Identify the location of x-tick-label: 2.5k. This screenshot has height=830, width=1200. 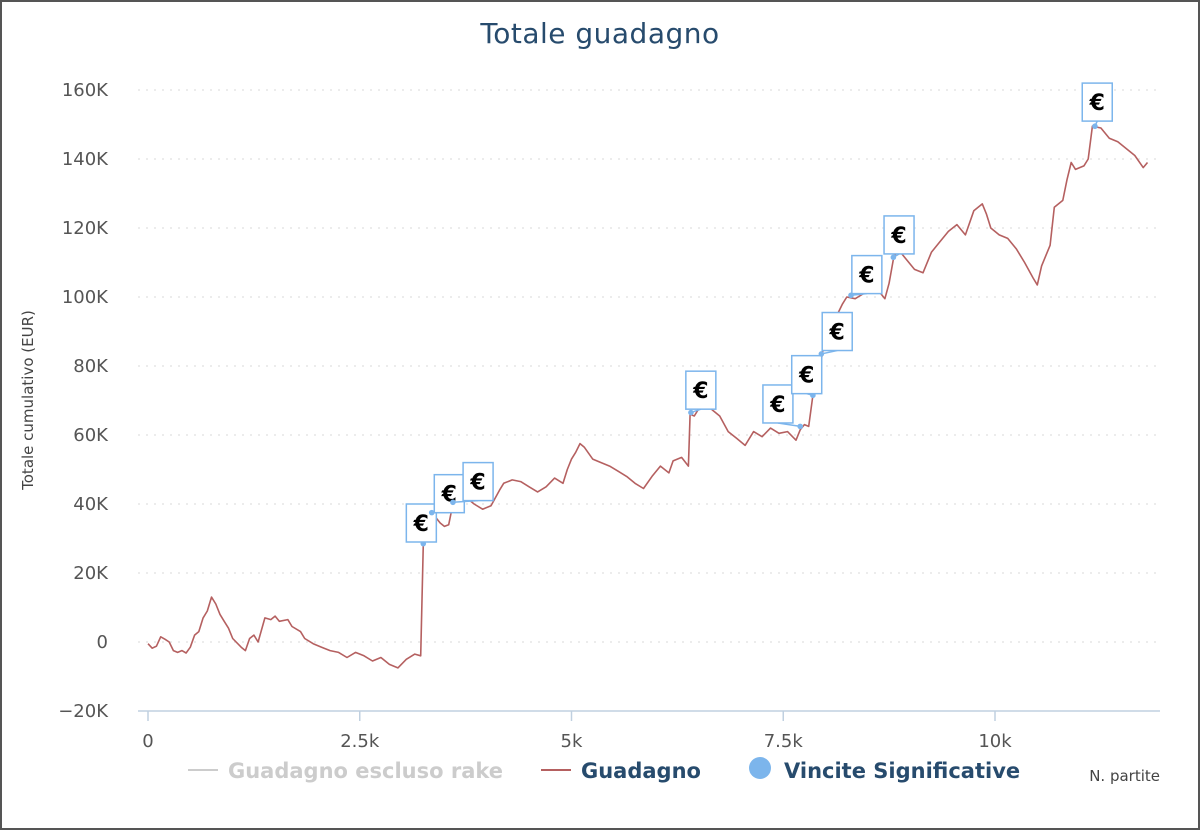
(360, 741).